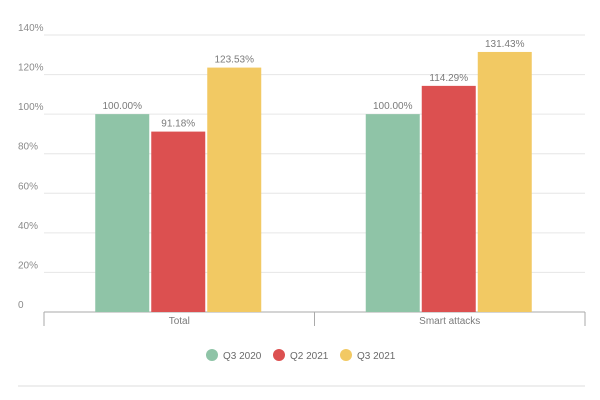  Describe the element at coordinates (31, 68) in the screenshot. I see `y-tick-label: 120%` at that location.